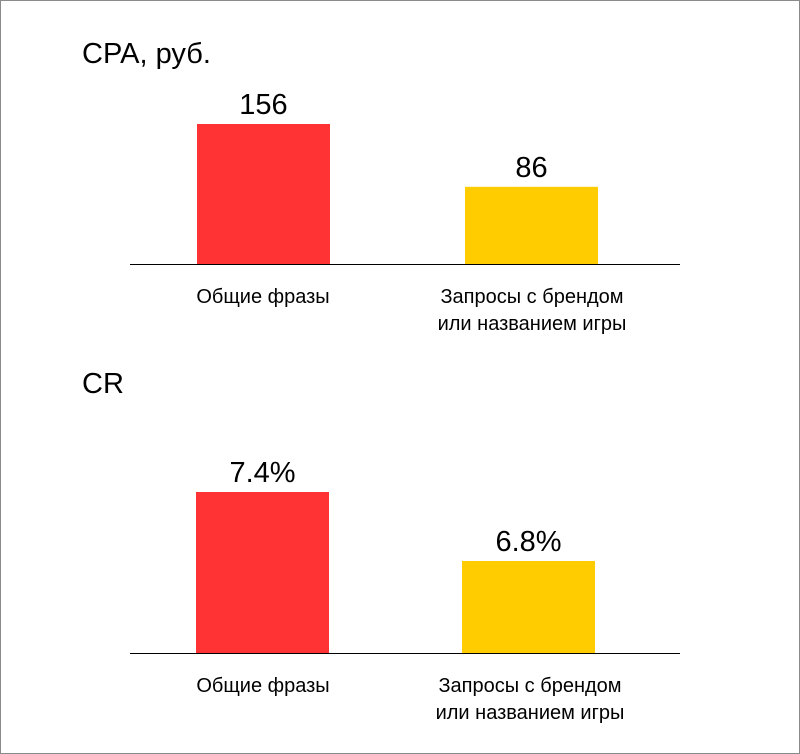  What do you see at coordinates (528, 542) in the screenshot?
I see `value-label-1: 6.8%` at bounding box center [528, 542].